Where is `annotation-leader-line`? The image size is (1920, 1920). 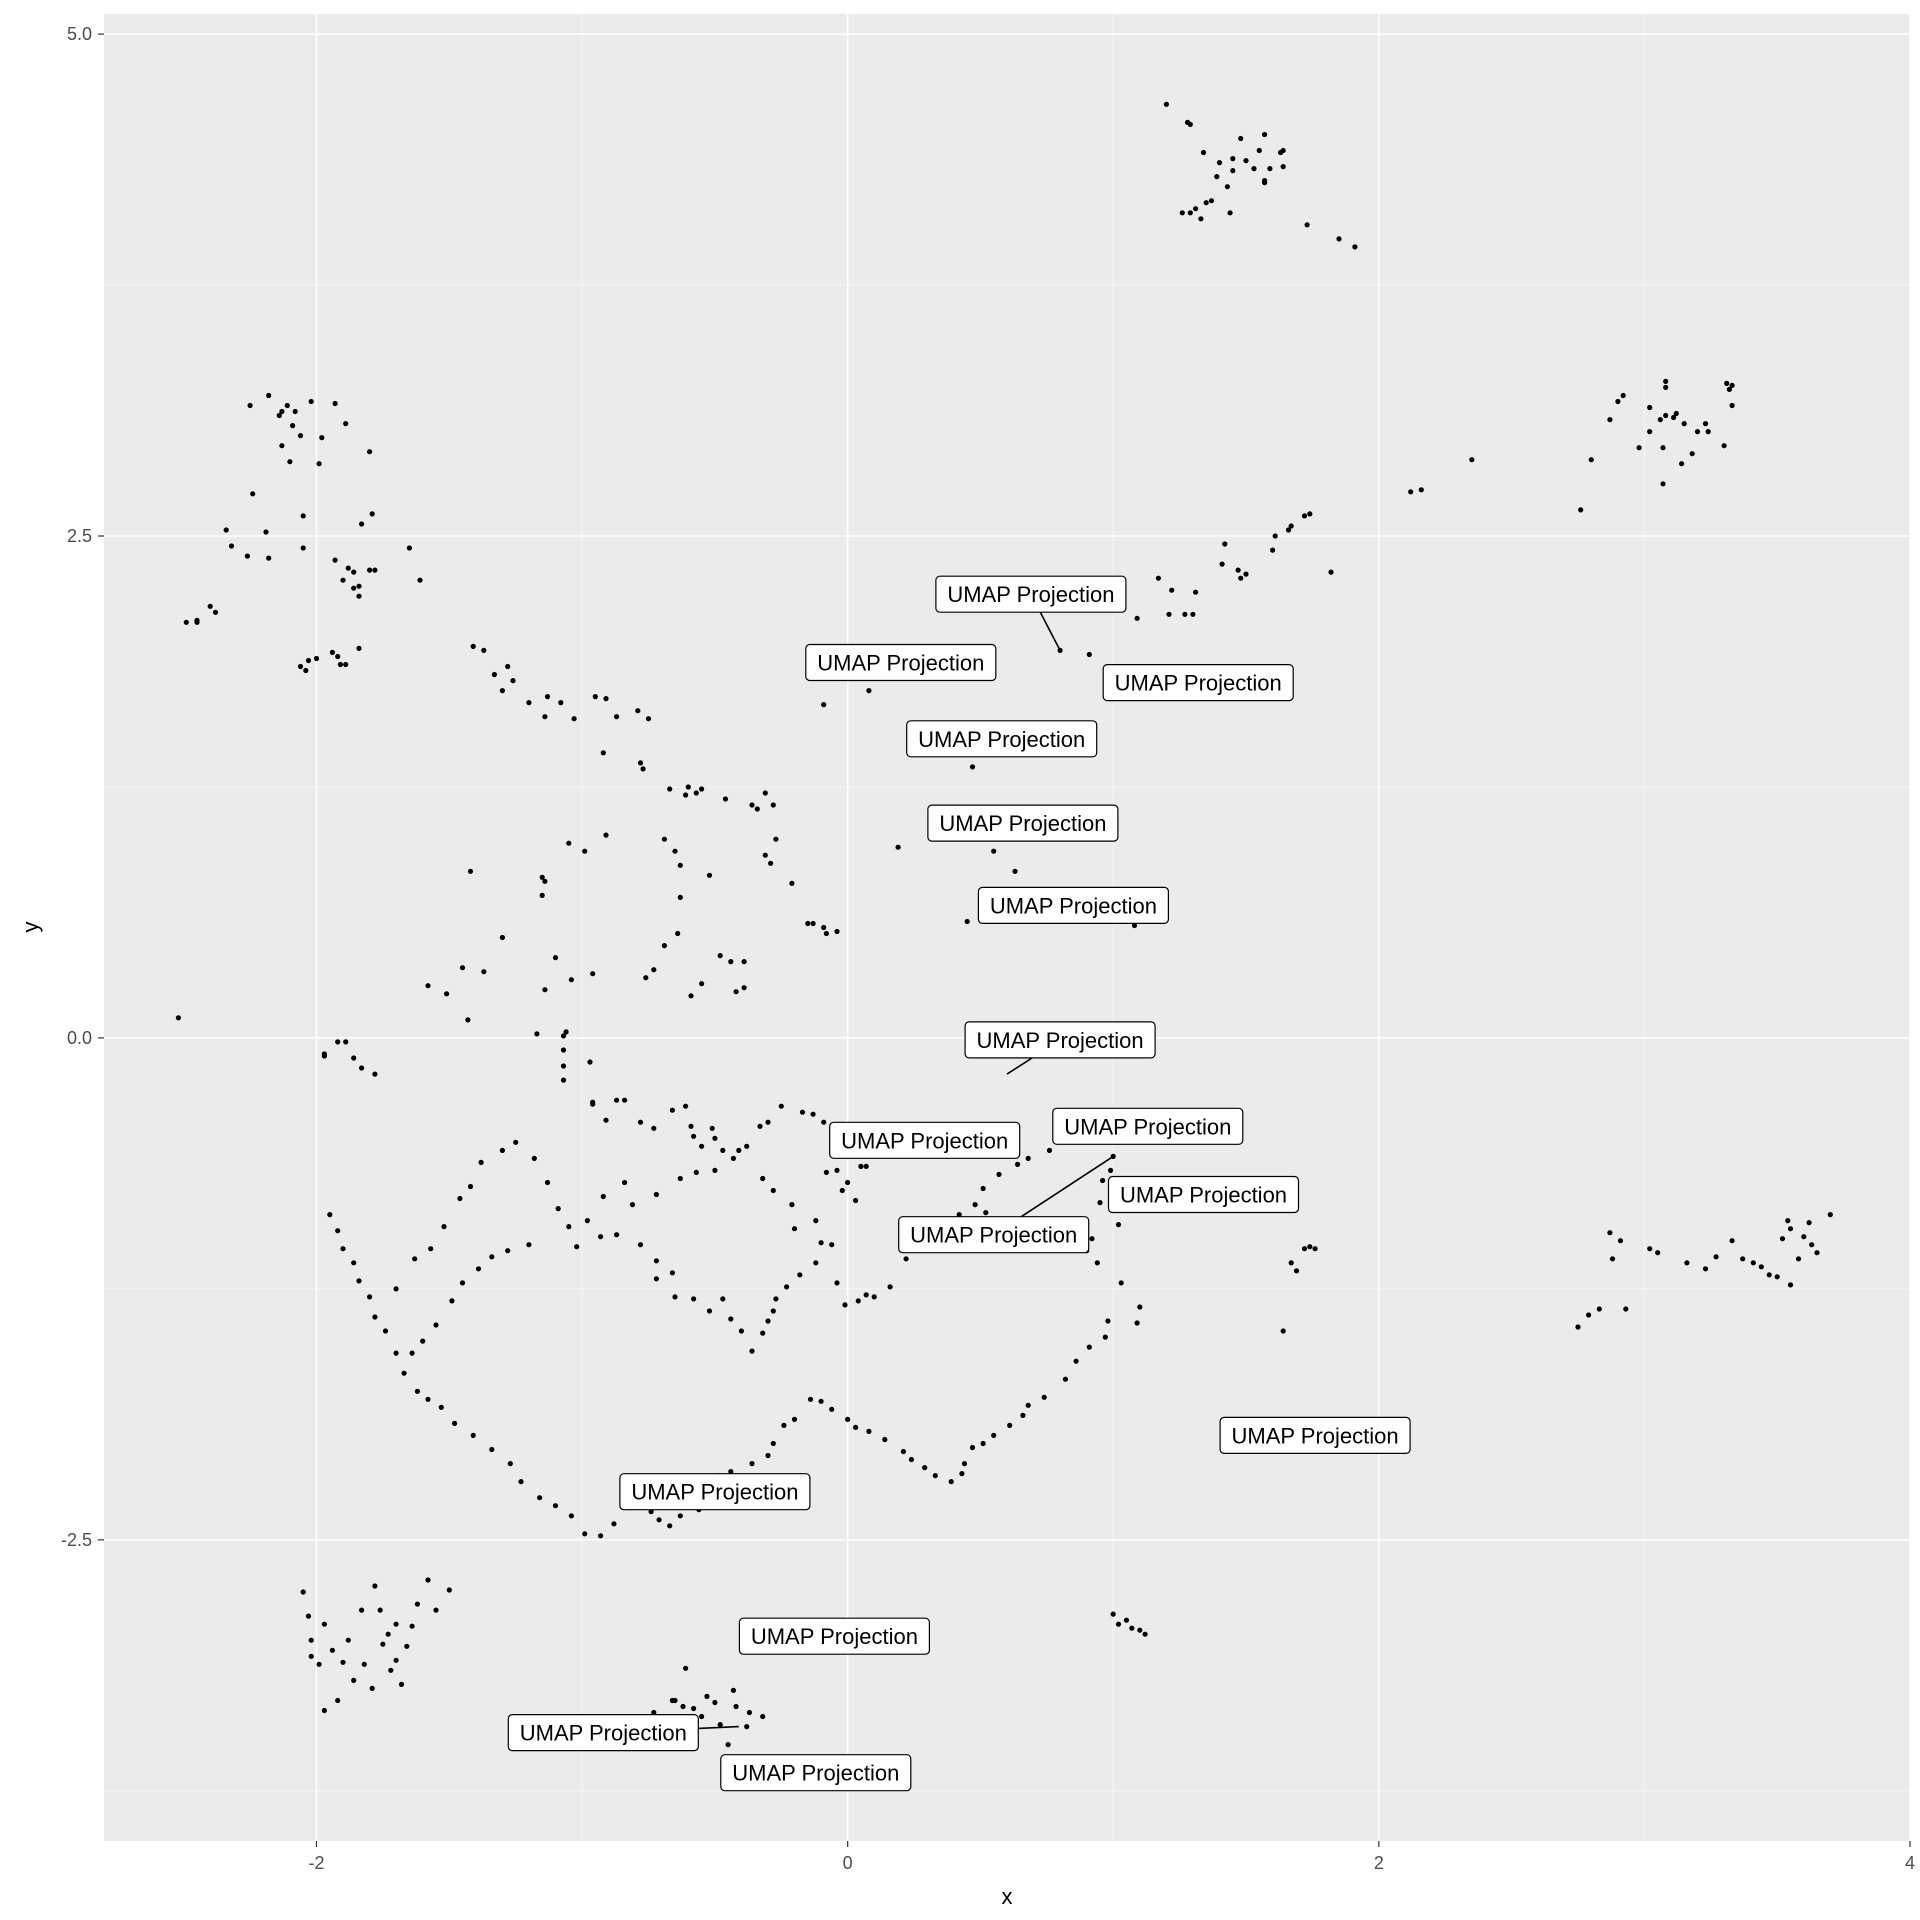
annotation-leader-line is located at coordinates (718, 1727).